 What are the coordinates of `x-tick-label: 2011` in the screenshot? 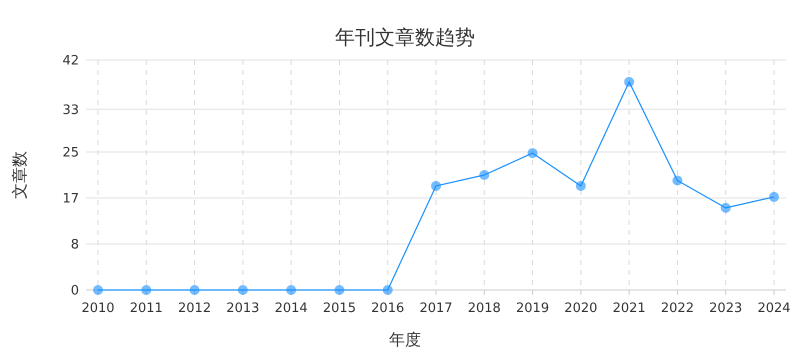 It's located at (146, 308).